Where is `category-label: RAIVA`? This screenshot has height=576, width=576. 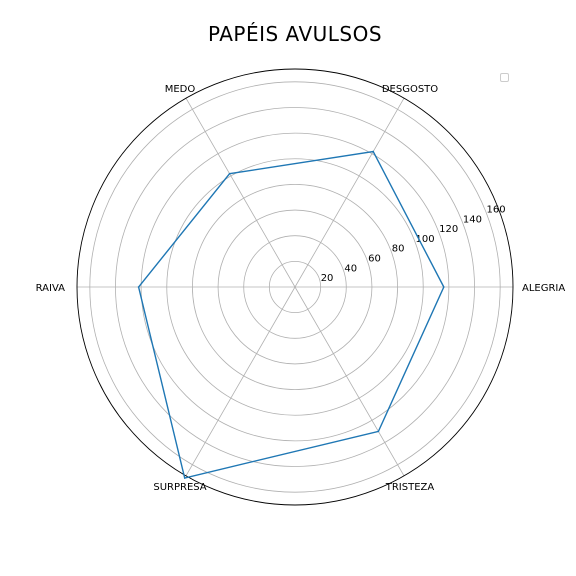
category-label: RAIVA is located at coordinates (51, 288).